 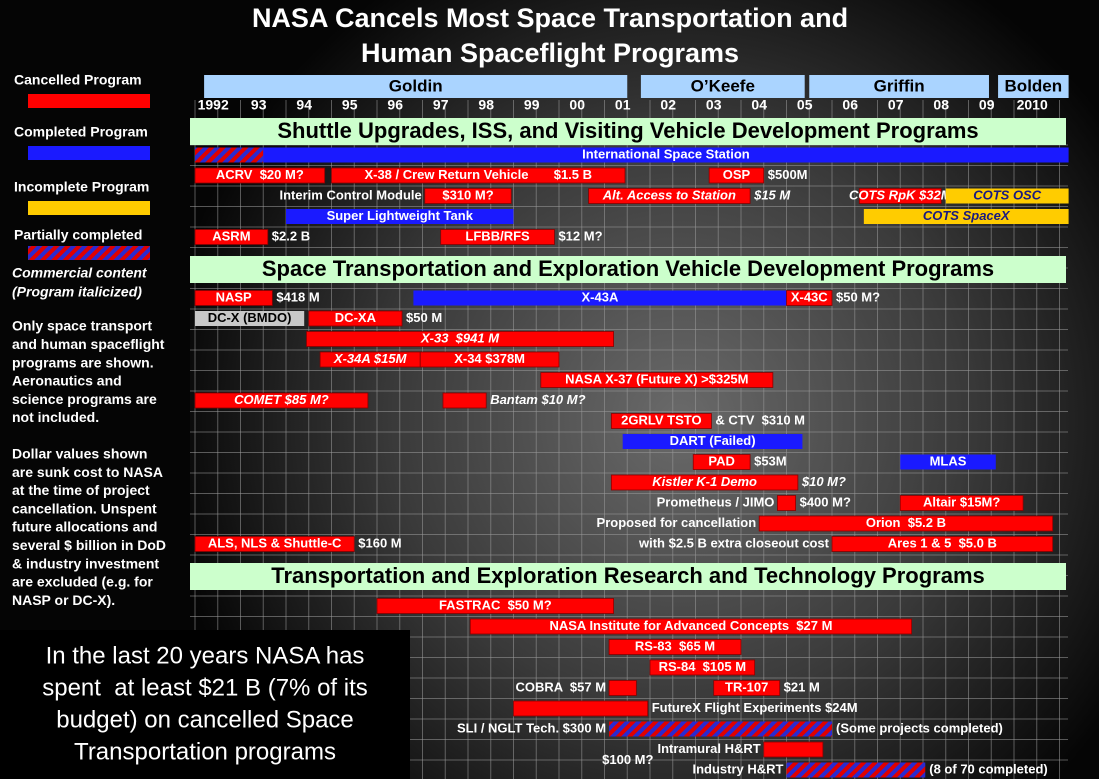 What do you see at coordinates (714, 105) in the screenshot?
I see `year-label: 03` at bounding box center [714, 105].